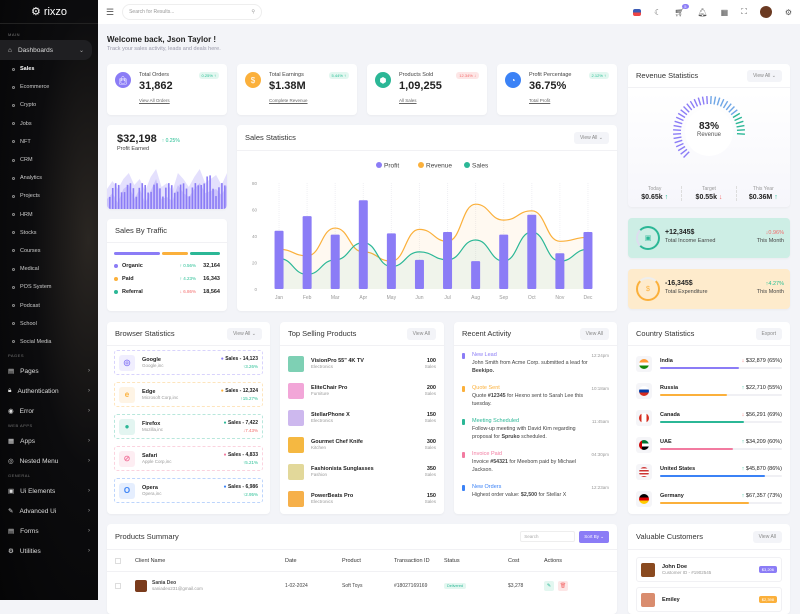  What do you see at coordinates (49, 269) in the screenshot?
I see `sidebar-subitem: Medical` at bounding box center [49, 269].